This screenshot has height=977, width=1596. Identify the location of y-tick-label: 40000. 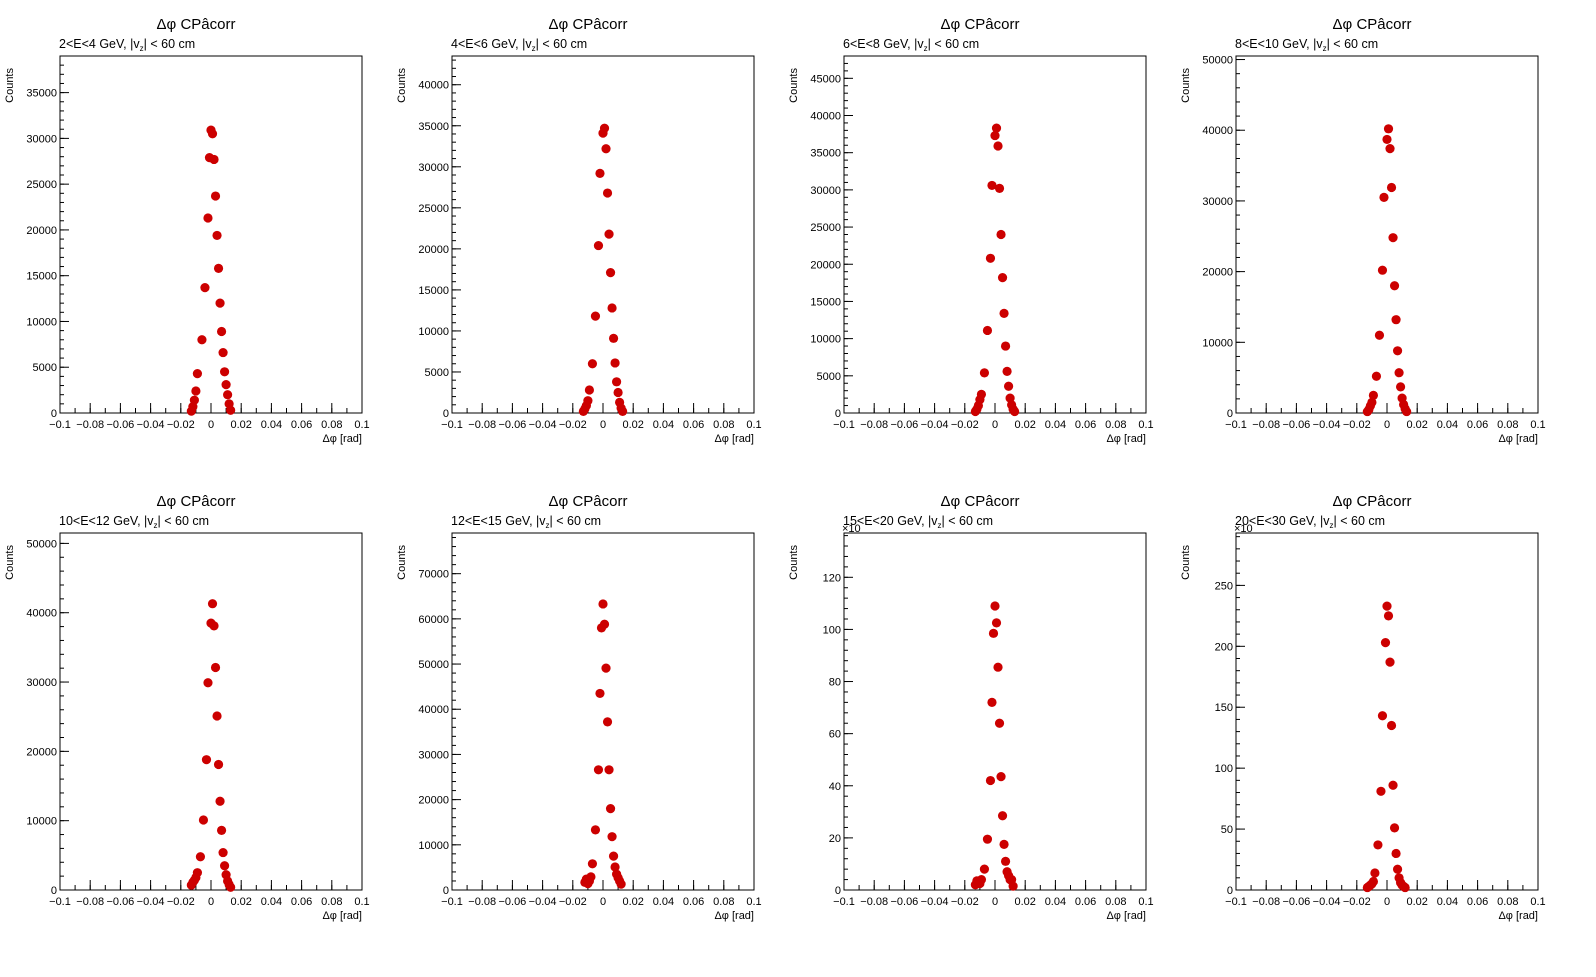
(825, 117).